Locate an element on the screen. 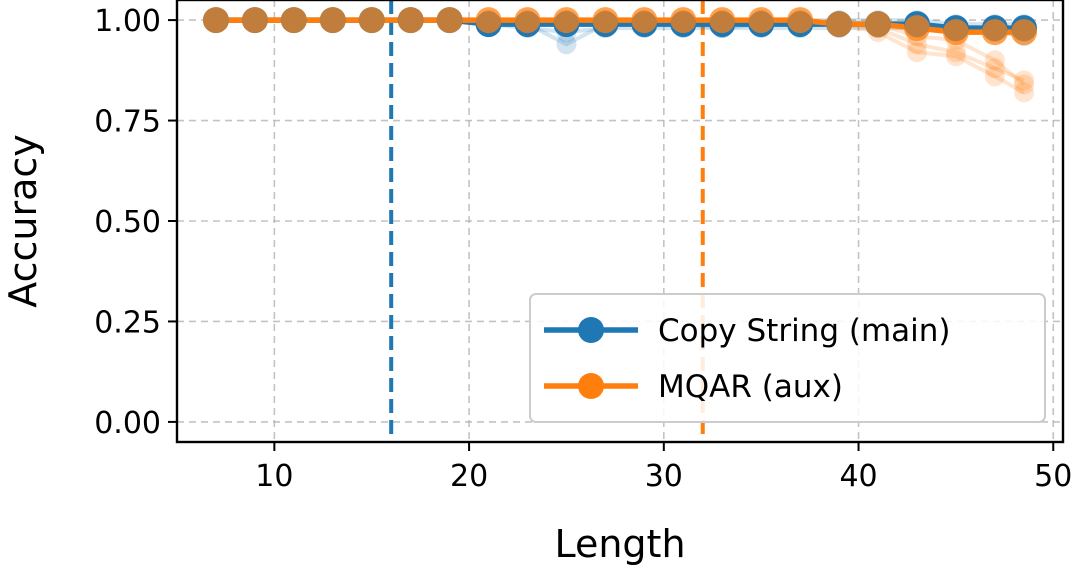  x-axis-label: Length is located at coordinates (619, 544).